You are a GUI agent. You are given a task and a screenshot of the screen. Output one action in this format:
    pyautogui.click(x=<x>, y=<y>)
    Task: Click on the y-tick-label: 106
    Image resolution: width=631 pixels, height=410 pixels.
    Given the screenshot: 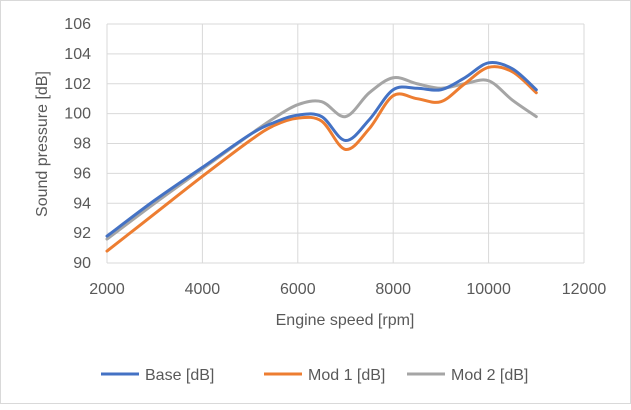 What is the action you would take?
    pyautogui.click(x=77, y=24)
    